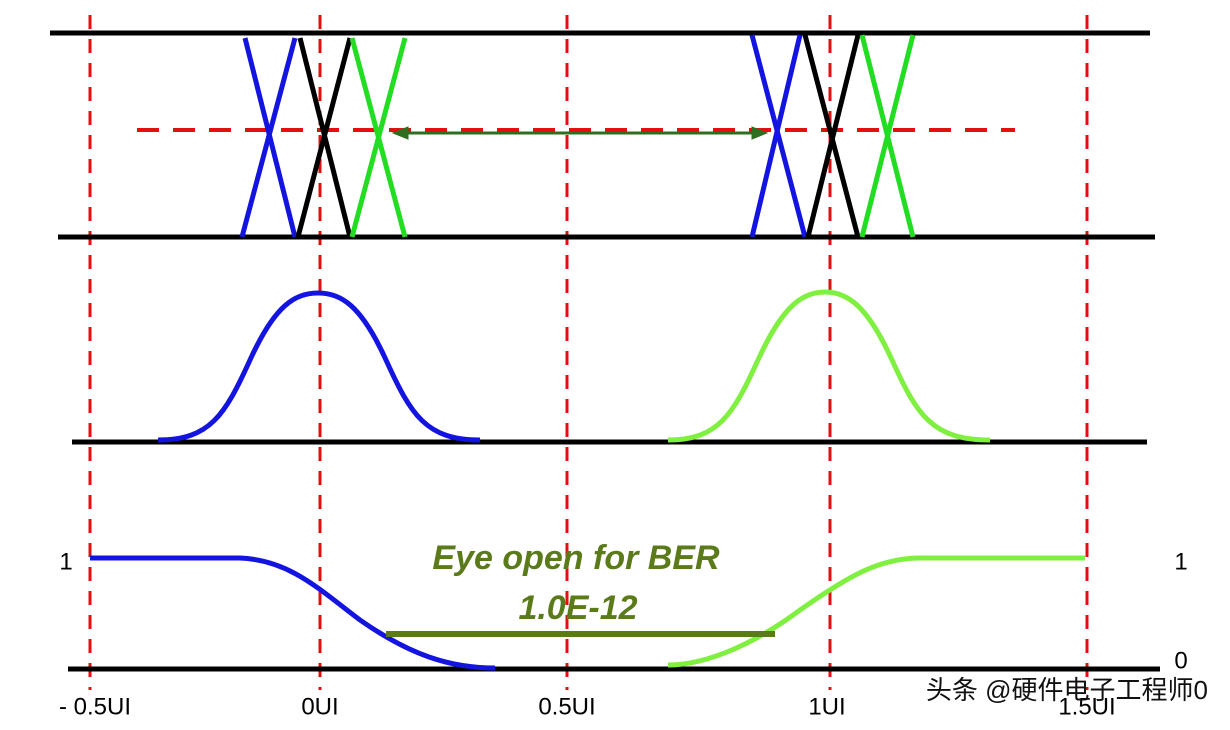 This screenshot has width=1230, height=730. Describe the element at coordinates (832, 136) in the screenshot. I see `transitions-right` at that location.